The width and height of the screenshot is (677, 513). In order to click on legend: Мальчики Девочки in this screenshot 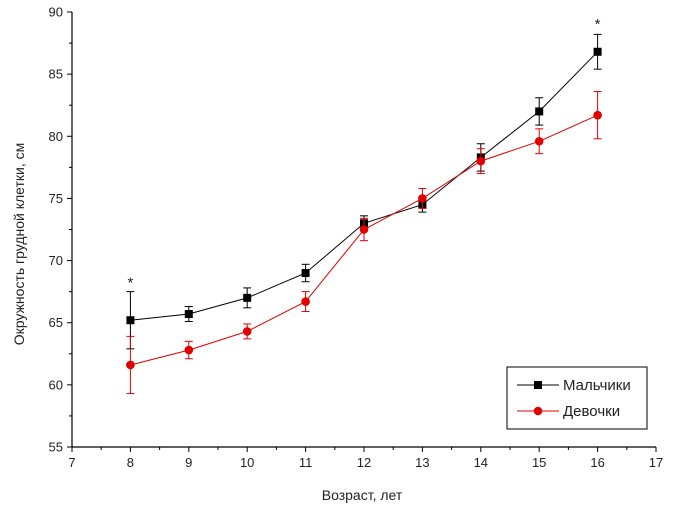, I will do `click(577, 398)`.